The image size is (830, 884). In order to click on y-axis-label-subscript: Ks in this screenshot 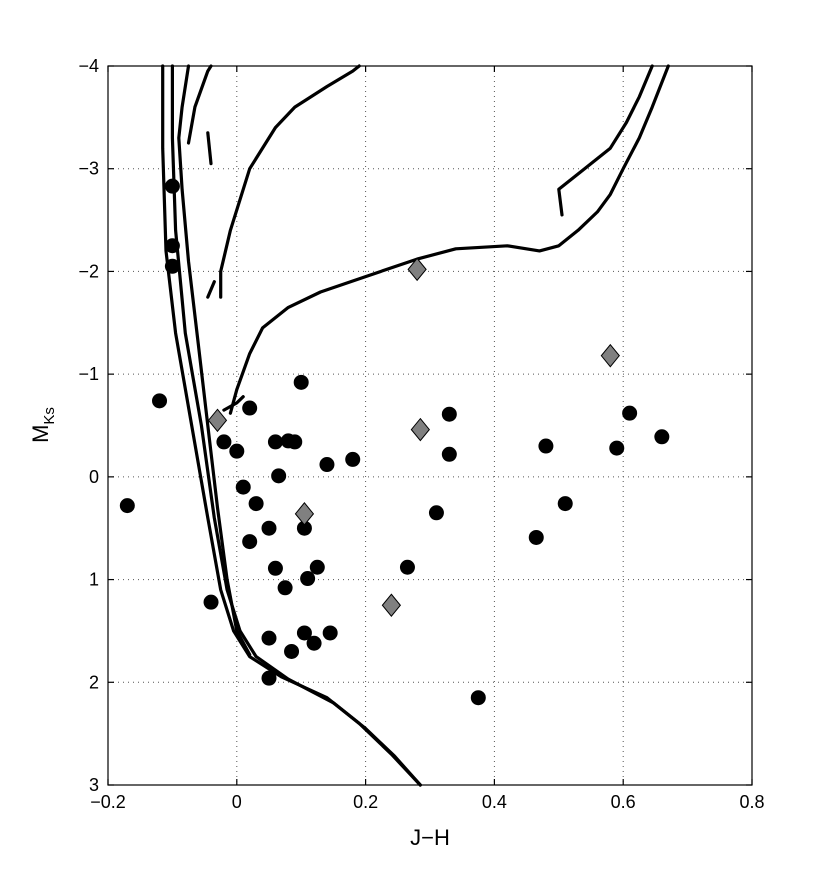, I will do `click(49, 416)`.